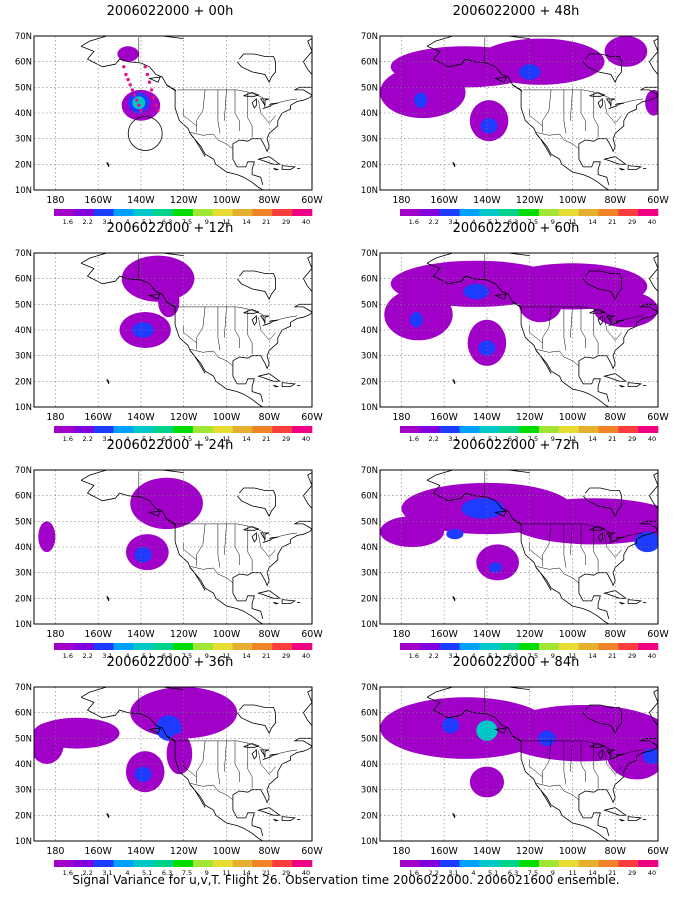  What do you see at coordinates (170, 229) in the screenshot?
I see `panel-title: 2006022000 + 12h` at bounding box center [170, 229].